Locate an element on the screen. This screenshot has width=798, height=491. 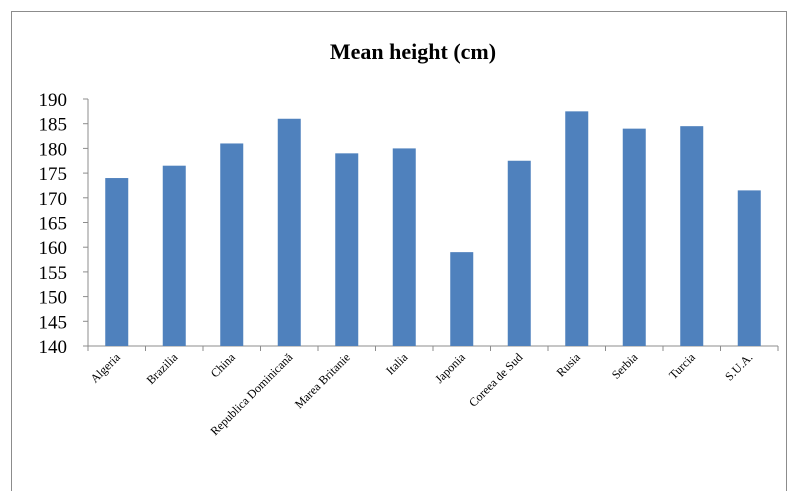
x-tick-label: China is located at coordinates (223, 365).